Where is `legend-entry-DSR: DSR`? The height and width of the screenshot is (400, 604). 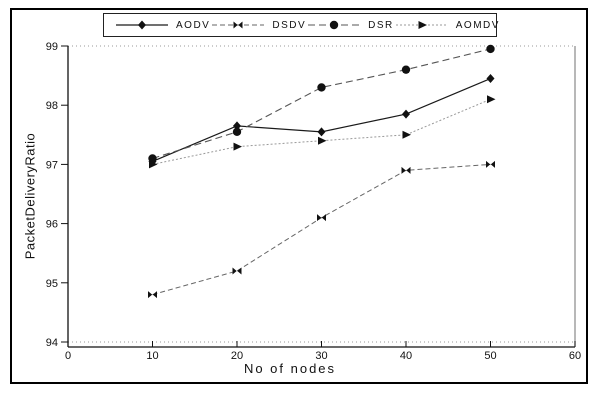
legend-entry-DSR: DSR is located at coordinates (350, 25).